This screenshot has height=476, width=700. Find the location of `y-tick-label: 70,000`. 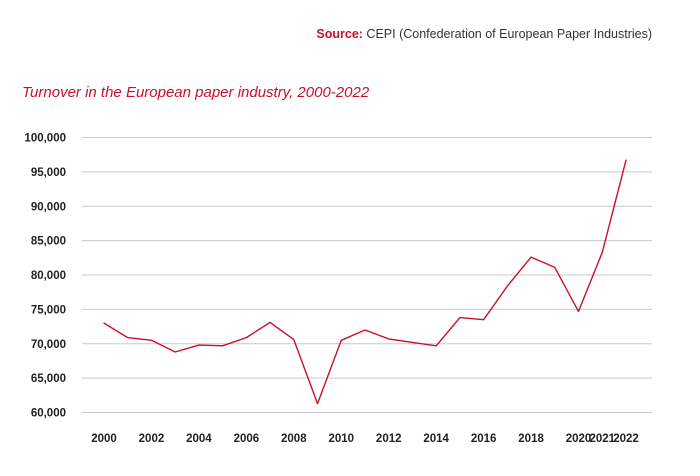

y-tick-label: 70,000 is located at coordinates (48, 345).